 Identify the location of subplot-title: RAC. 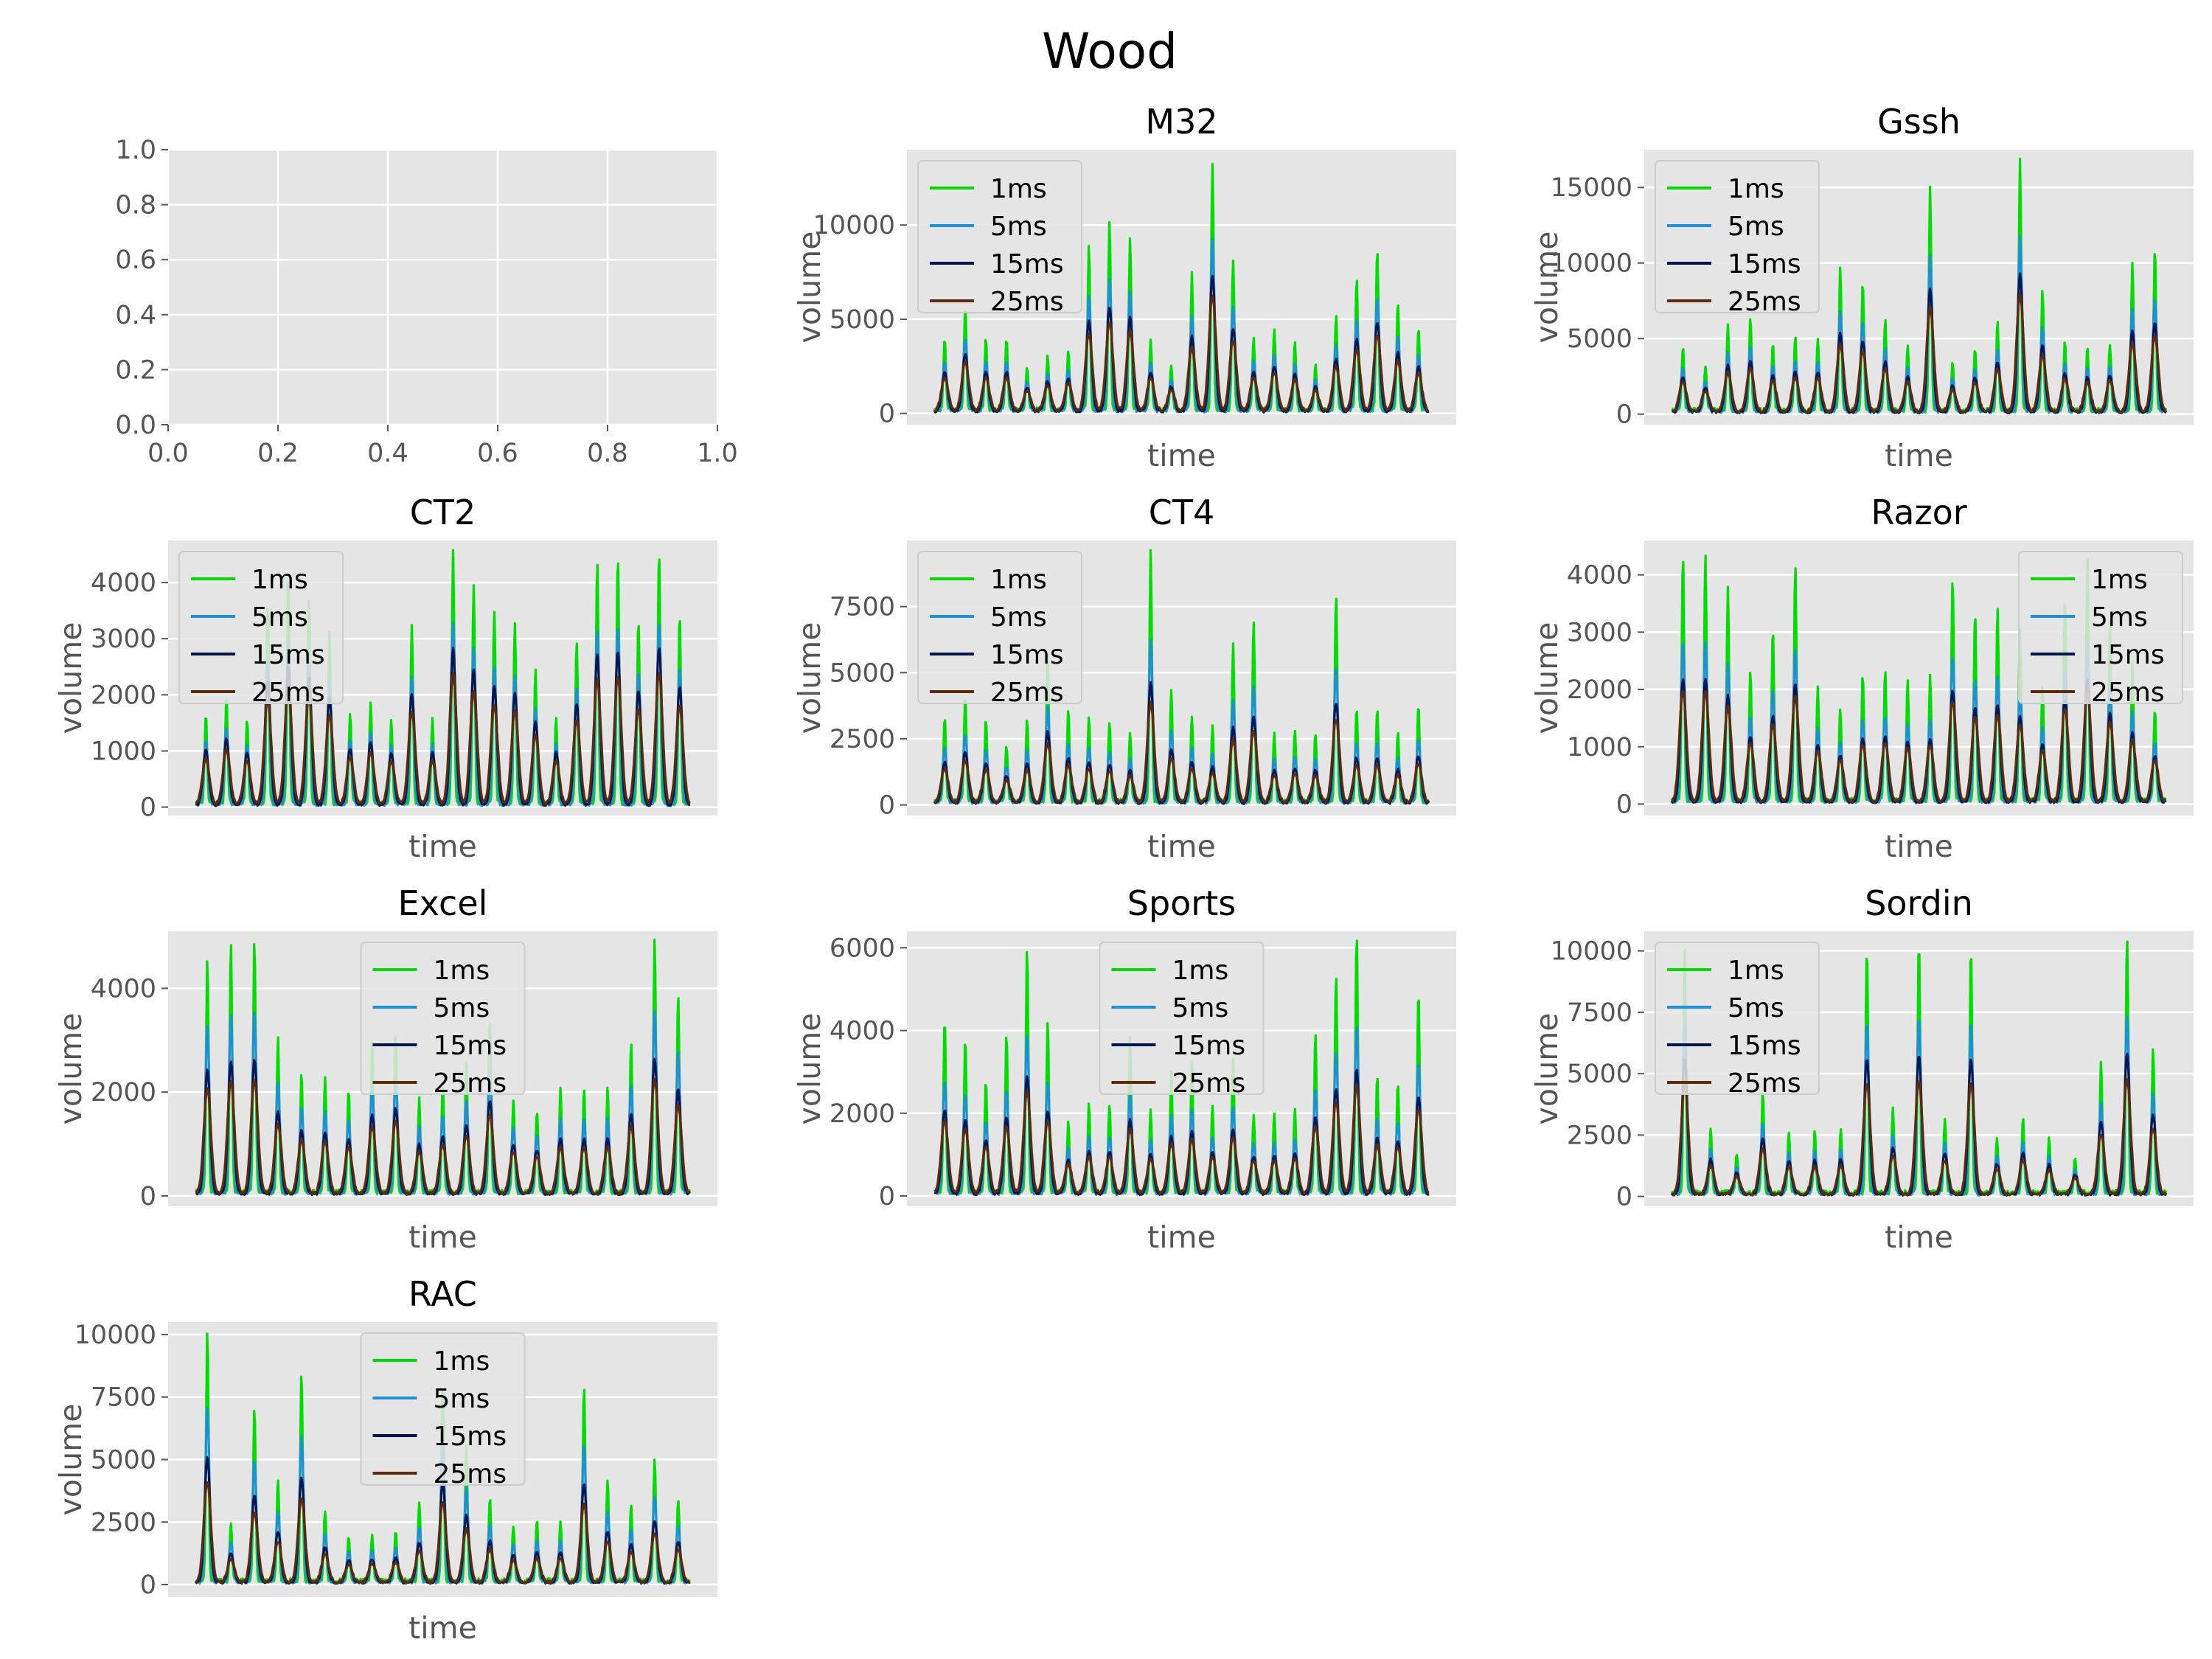
(442, 1294).